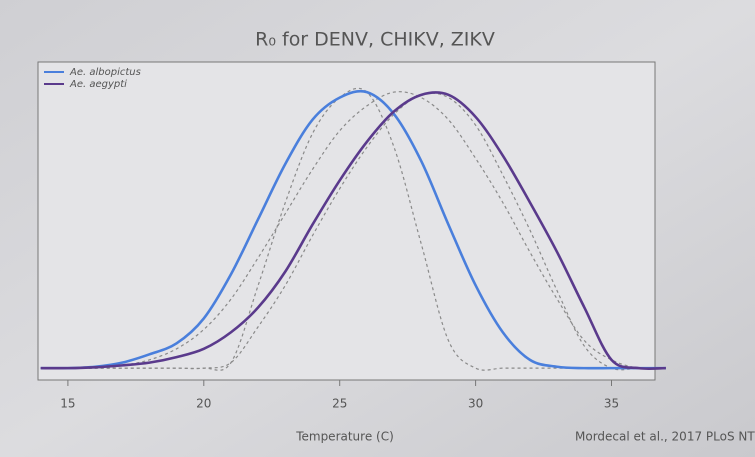  Describe the element at coordinates (665, 437) in the screenshot. I see `source: Mordecal et al., 2017 PLoS NTD` at that location.